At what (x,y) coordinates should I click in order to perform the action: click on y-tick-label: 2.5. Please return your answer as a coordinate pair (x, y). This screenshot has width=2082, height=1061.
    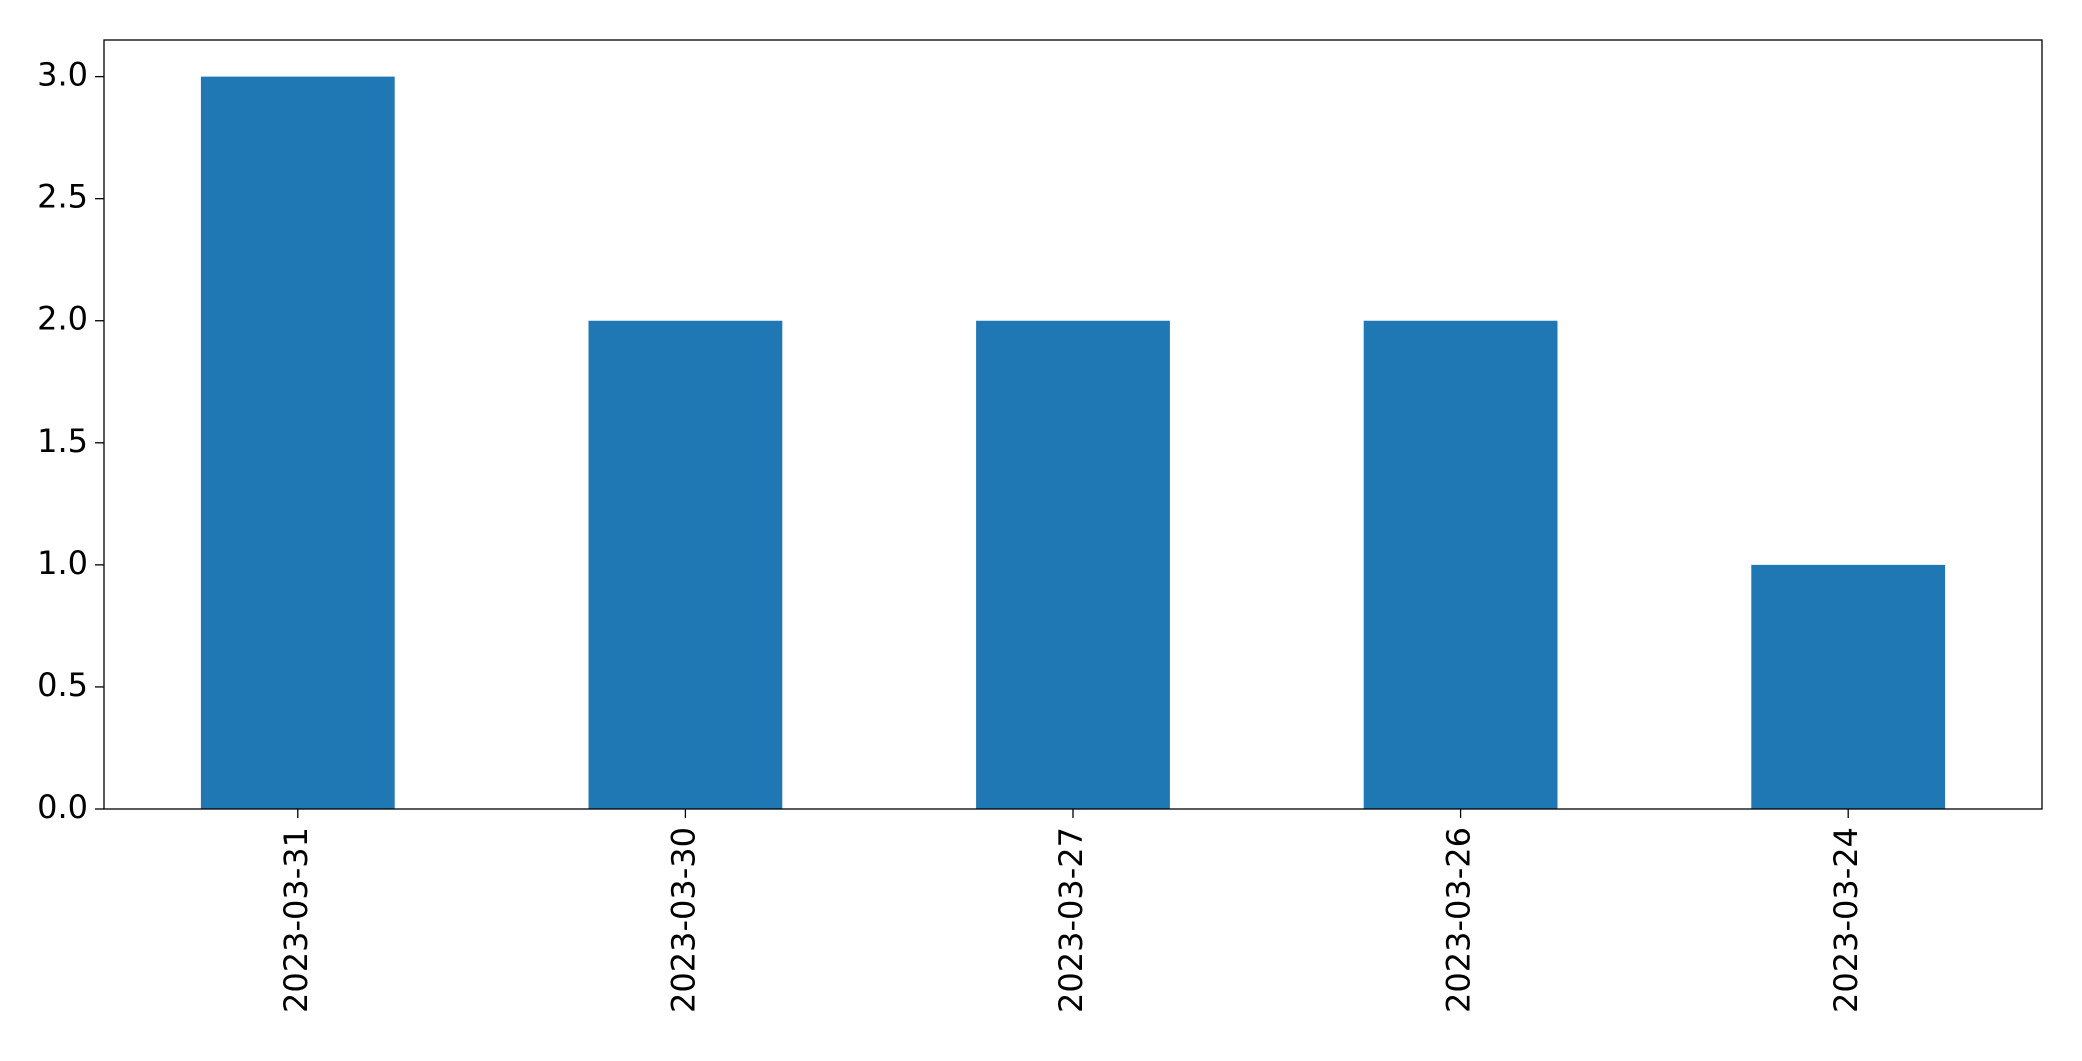
    Looking at the image, I should click on (62, 197).